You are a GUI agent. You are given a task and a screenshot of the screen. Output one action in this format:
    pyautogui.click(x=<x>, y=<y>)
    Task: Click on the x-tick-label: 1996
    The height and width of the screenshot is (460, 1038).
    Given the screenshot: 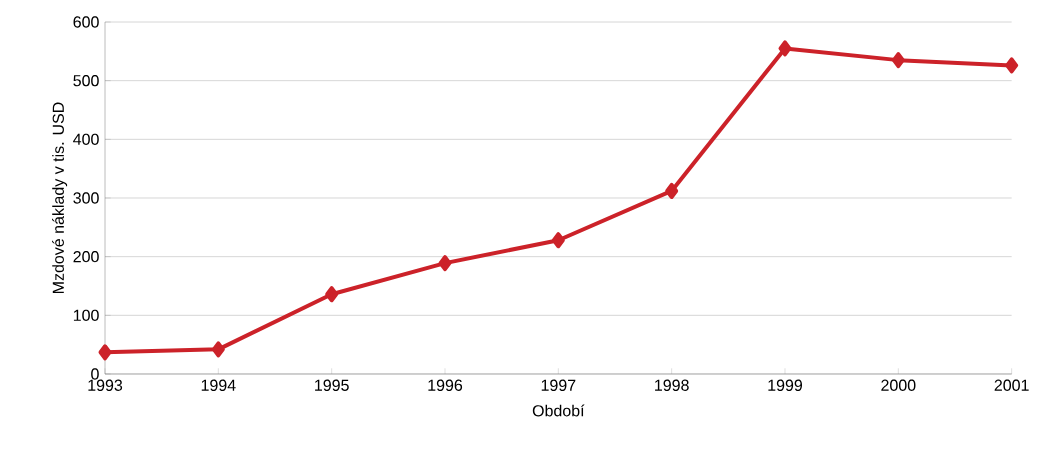 What is the action you would take?
    pyautogui.click(x=445, y=385)
    